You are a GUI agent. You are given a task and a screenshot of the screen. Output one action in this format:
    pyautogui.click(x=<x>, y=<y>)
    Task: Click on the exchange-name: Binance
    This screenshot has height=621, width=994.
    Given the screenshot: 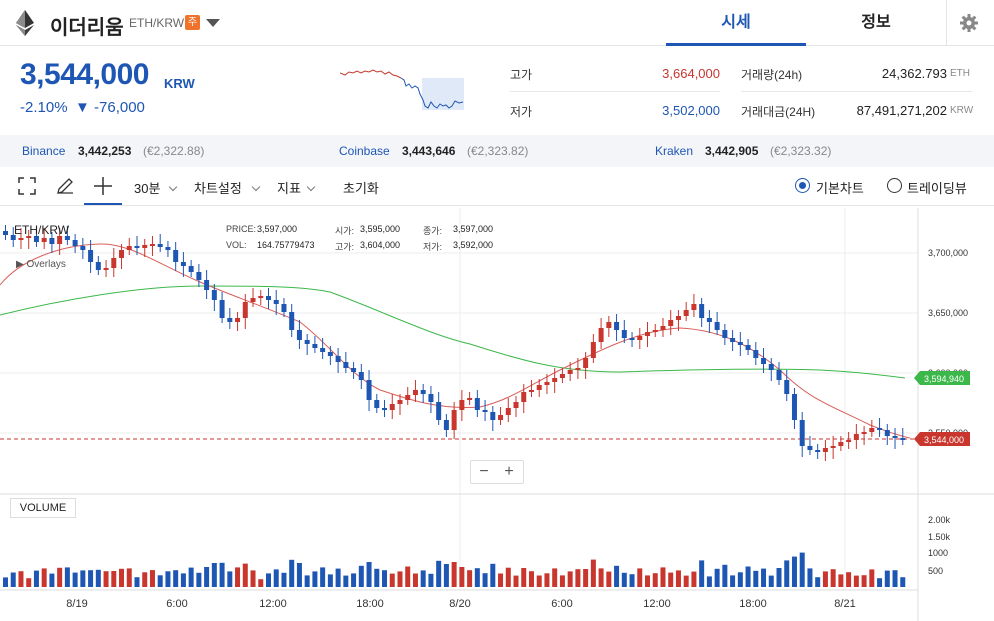 What is the action you would take?
    pyautogui.click(x=44, y=151)
    